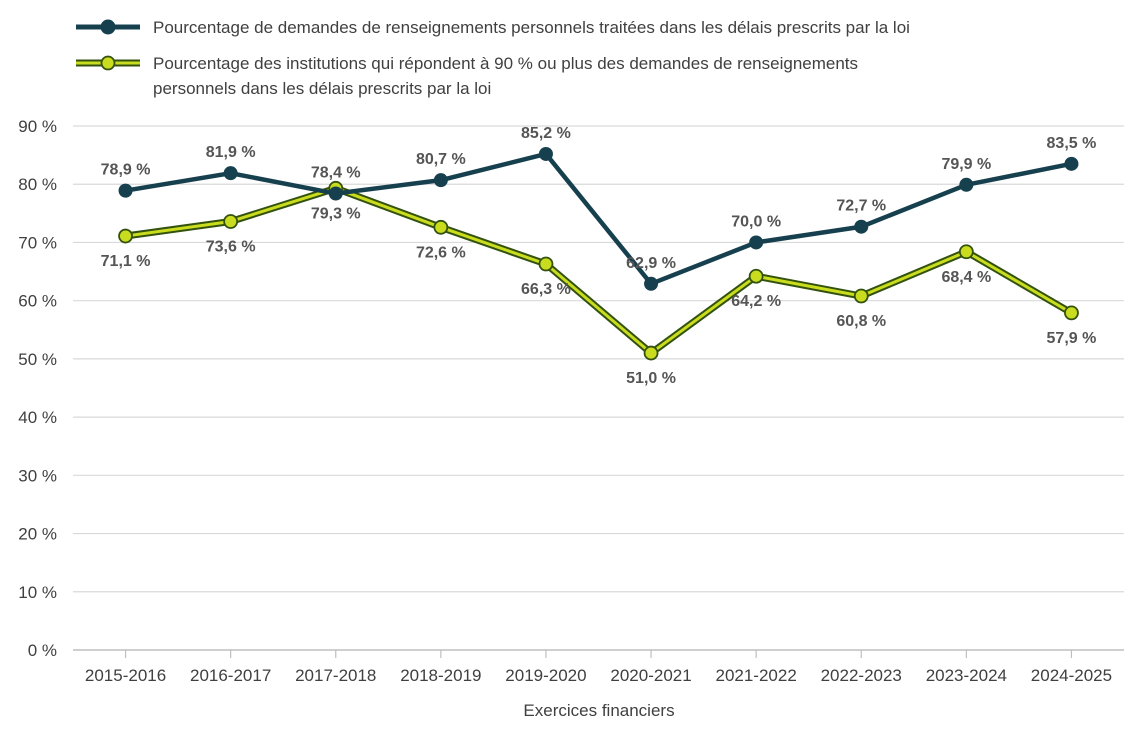 The height and width of the screenshot is (733, 1141). I want to click on data-label-series-1: 78,9 %, so click(126, 170).